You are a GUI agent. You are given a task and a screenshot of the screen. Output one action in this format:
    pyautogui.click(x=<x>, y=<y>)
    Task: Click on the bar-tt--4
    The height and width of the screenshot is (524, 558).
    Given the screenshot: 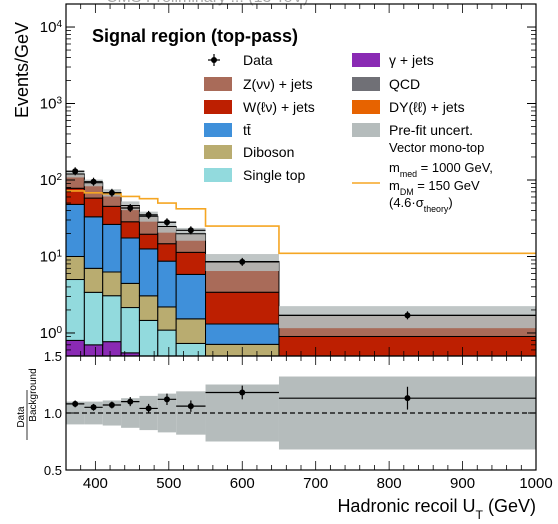 What is the action you would take?
    pyautogui.click(x=148, y=272)
    